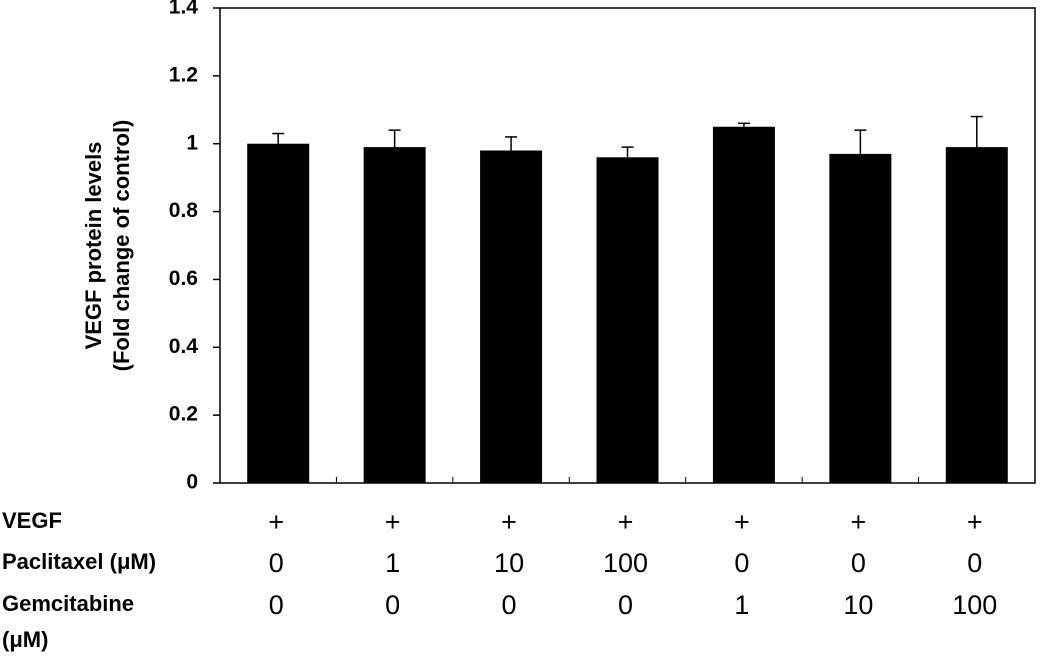  Describe the element at coordinates (192, 142) in the screenshot. I see `y-tick-label: 1` at that location.